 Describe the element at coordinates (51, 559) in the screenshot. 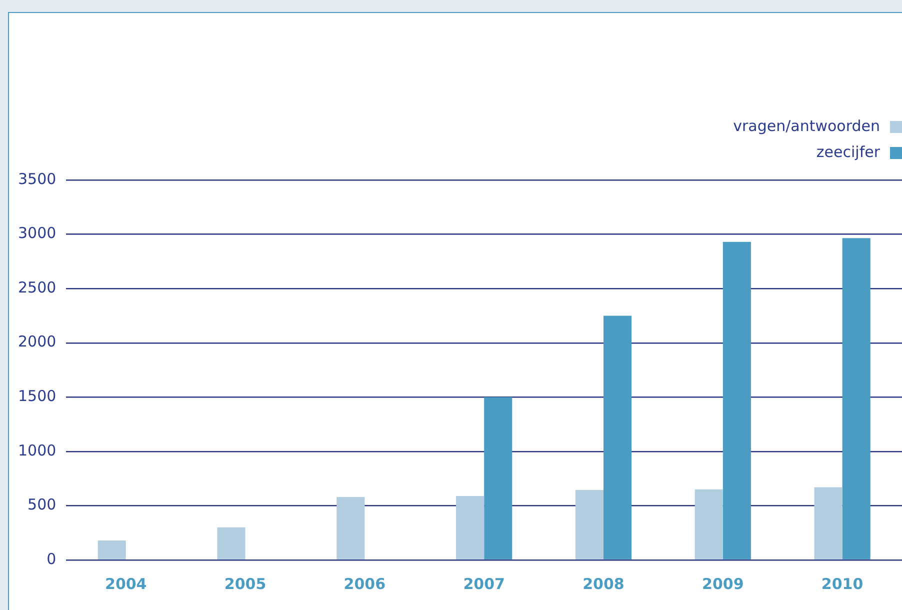

I see `y-tick-label: 0` at that location.